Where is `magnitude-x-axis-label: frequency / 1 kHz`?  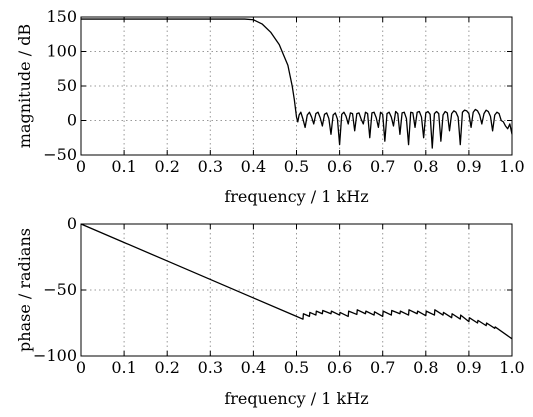
magnitude-x-axis-label: frequency / 1 kHz is located at coordinates (296, 196).